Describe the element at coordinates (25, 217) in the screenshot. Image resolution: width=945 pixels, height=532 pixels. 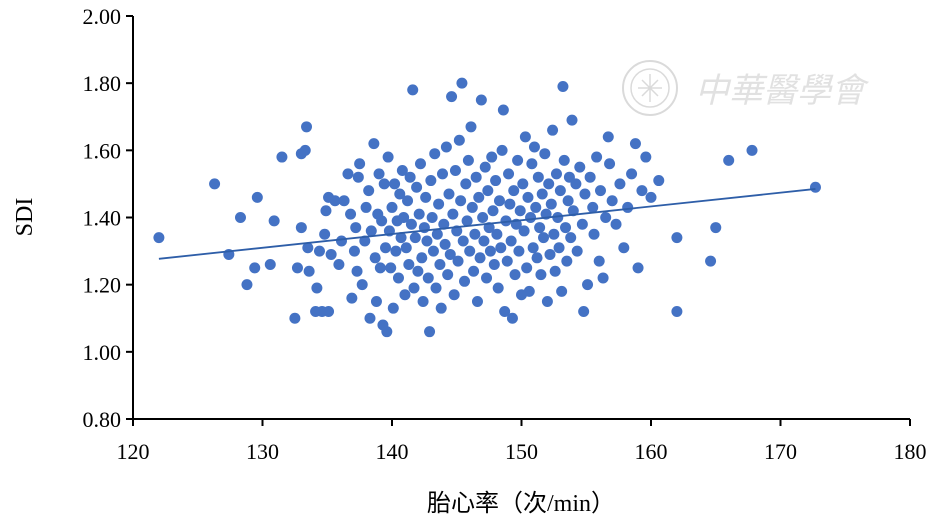
I see `y-axis-title: SDI` at that location.